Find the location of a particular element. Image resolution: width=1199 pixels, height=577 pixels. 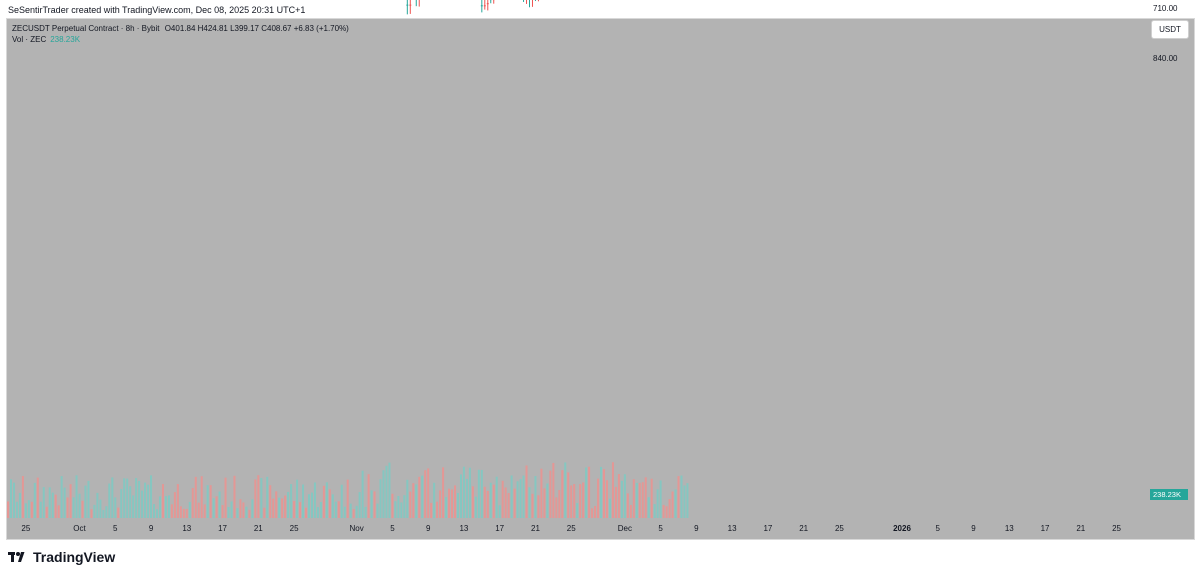

volume-value: 238.23K is located at coordinates (65, 39).